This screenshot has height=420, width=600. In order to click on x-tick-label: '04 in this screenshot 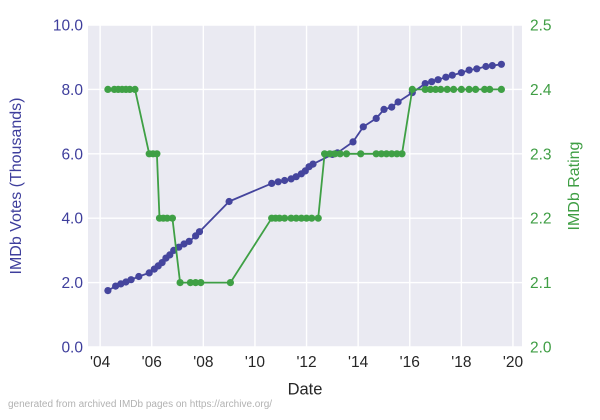, I will do `click(100, 362)`.